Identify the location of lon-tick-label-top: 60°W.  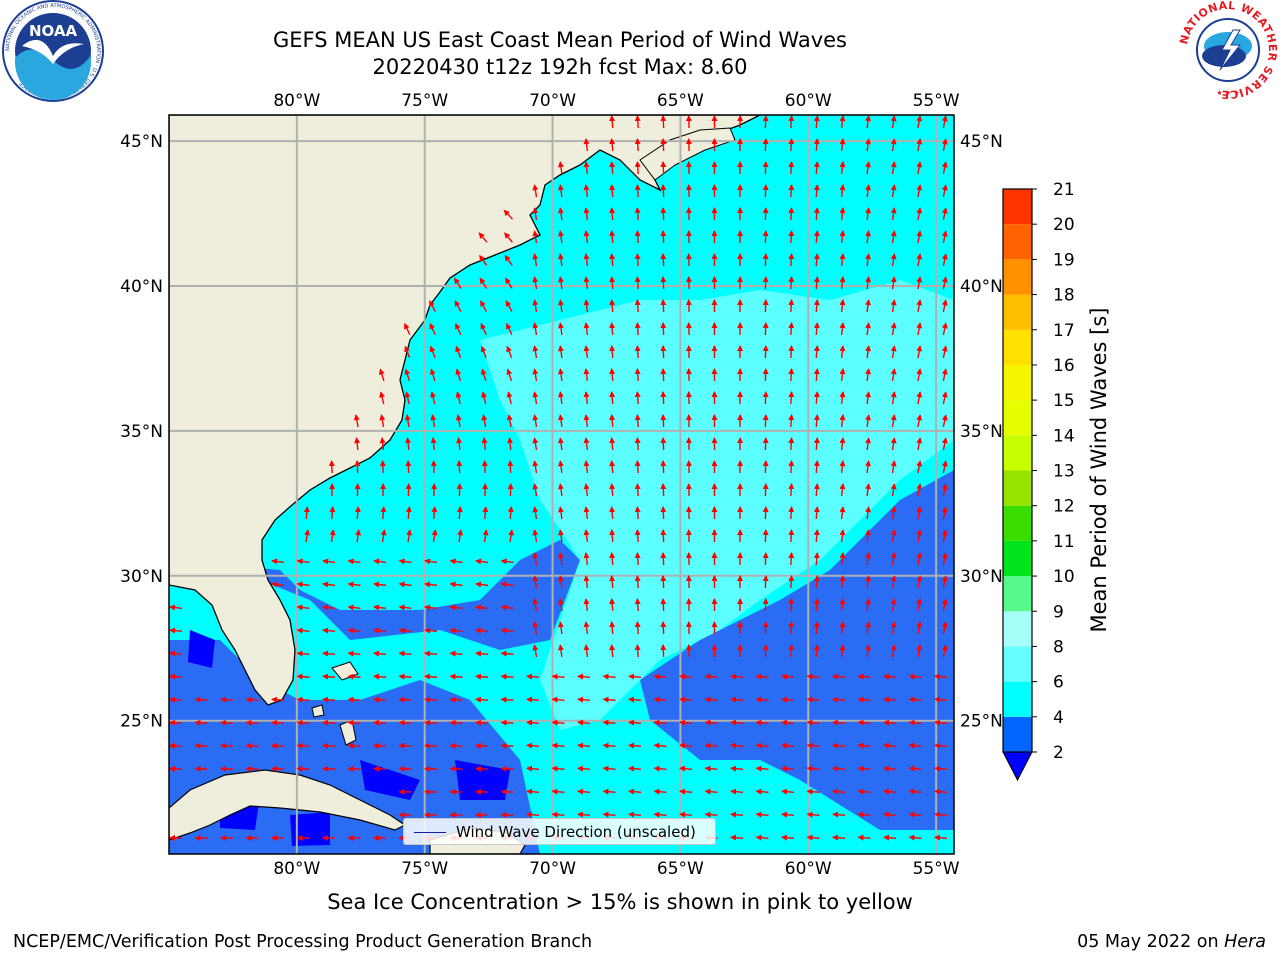
(808, 101).